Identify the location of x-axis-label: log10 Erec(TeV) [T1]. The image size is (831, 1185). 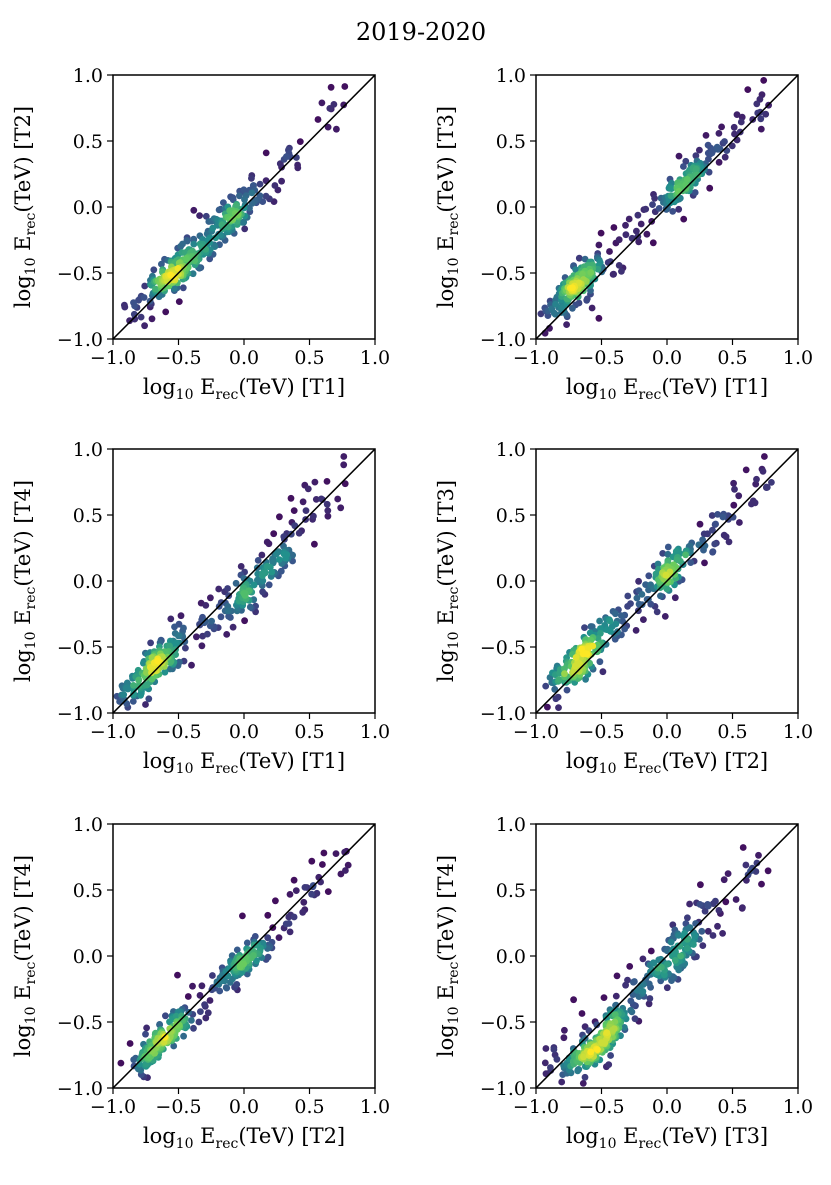
(667, 389).